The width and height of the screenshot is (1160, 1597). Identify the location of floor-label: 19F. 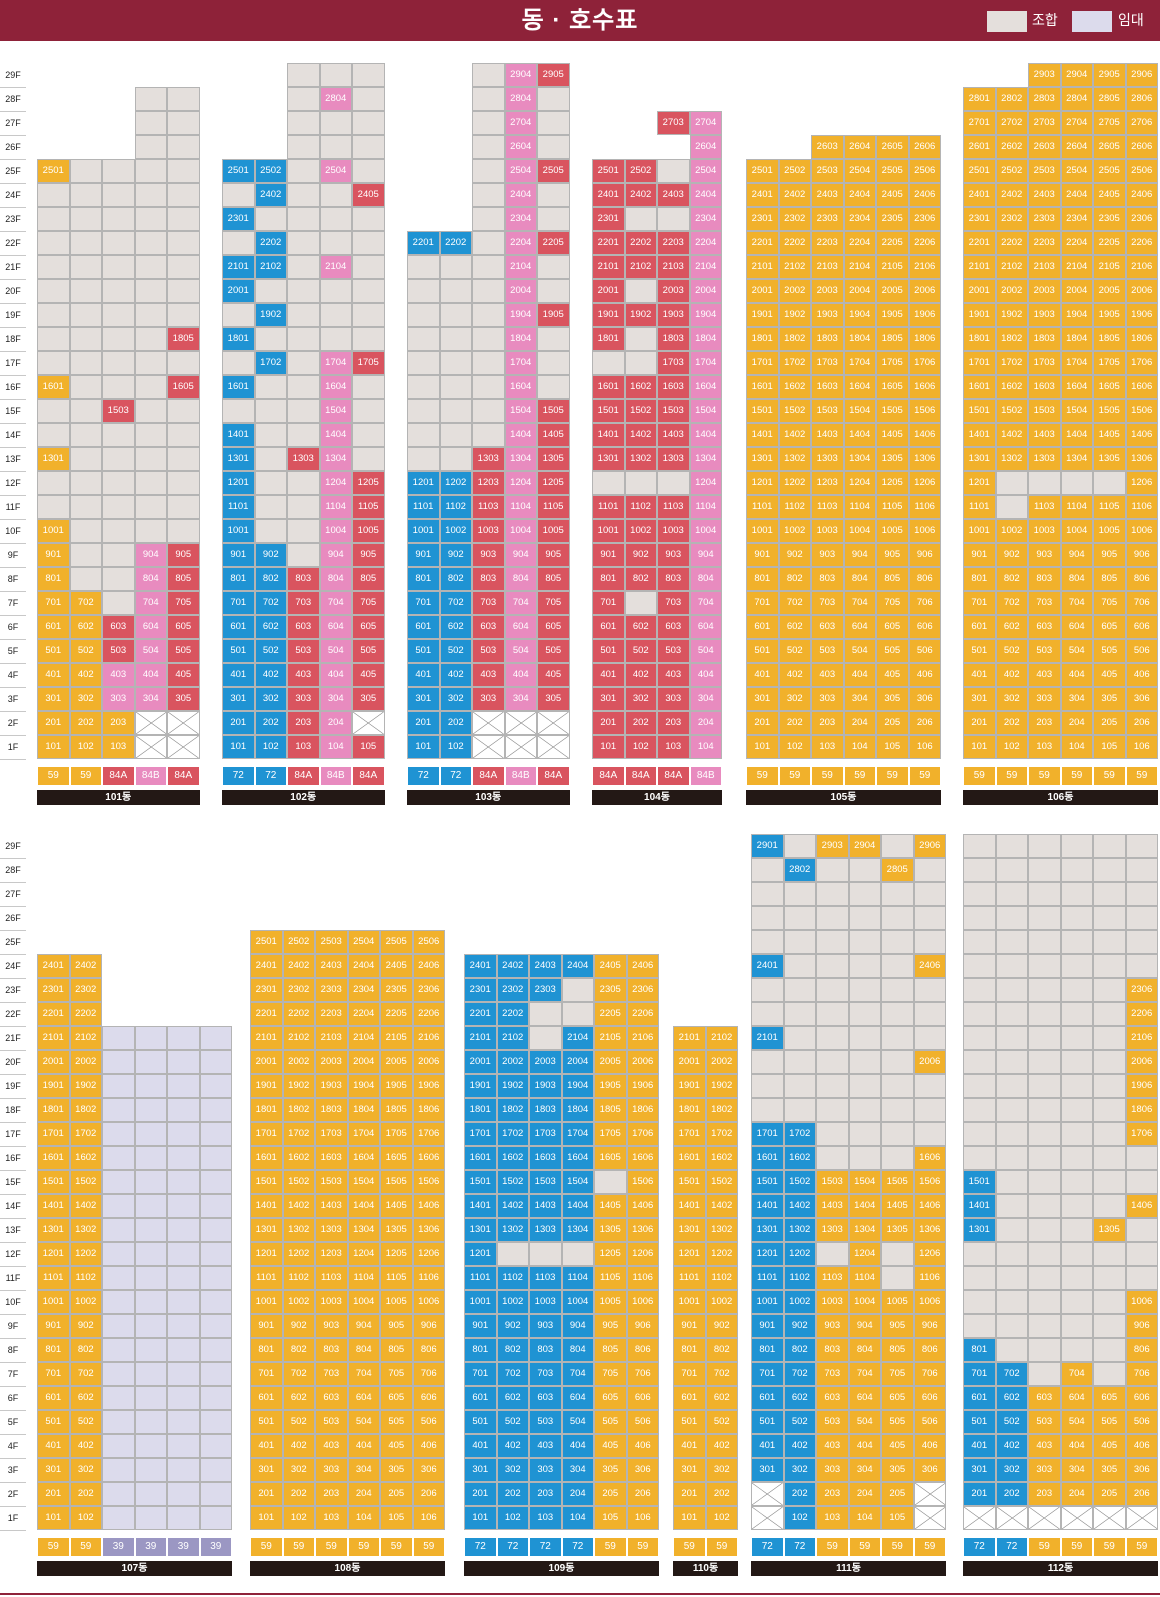
(13, 315).